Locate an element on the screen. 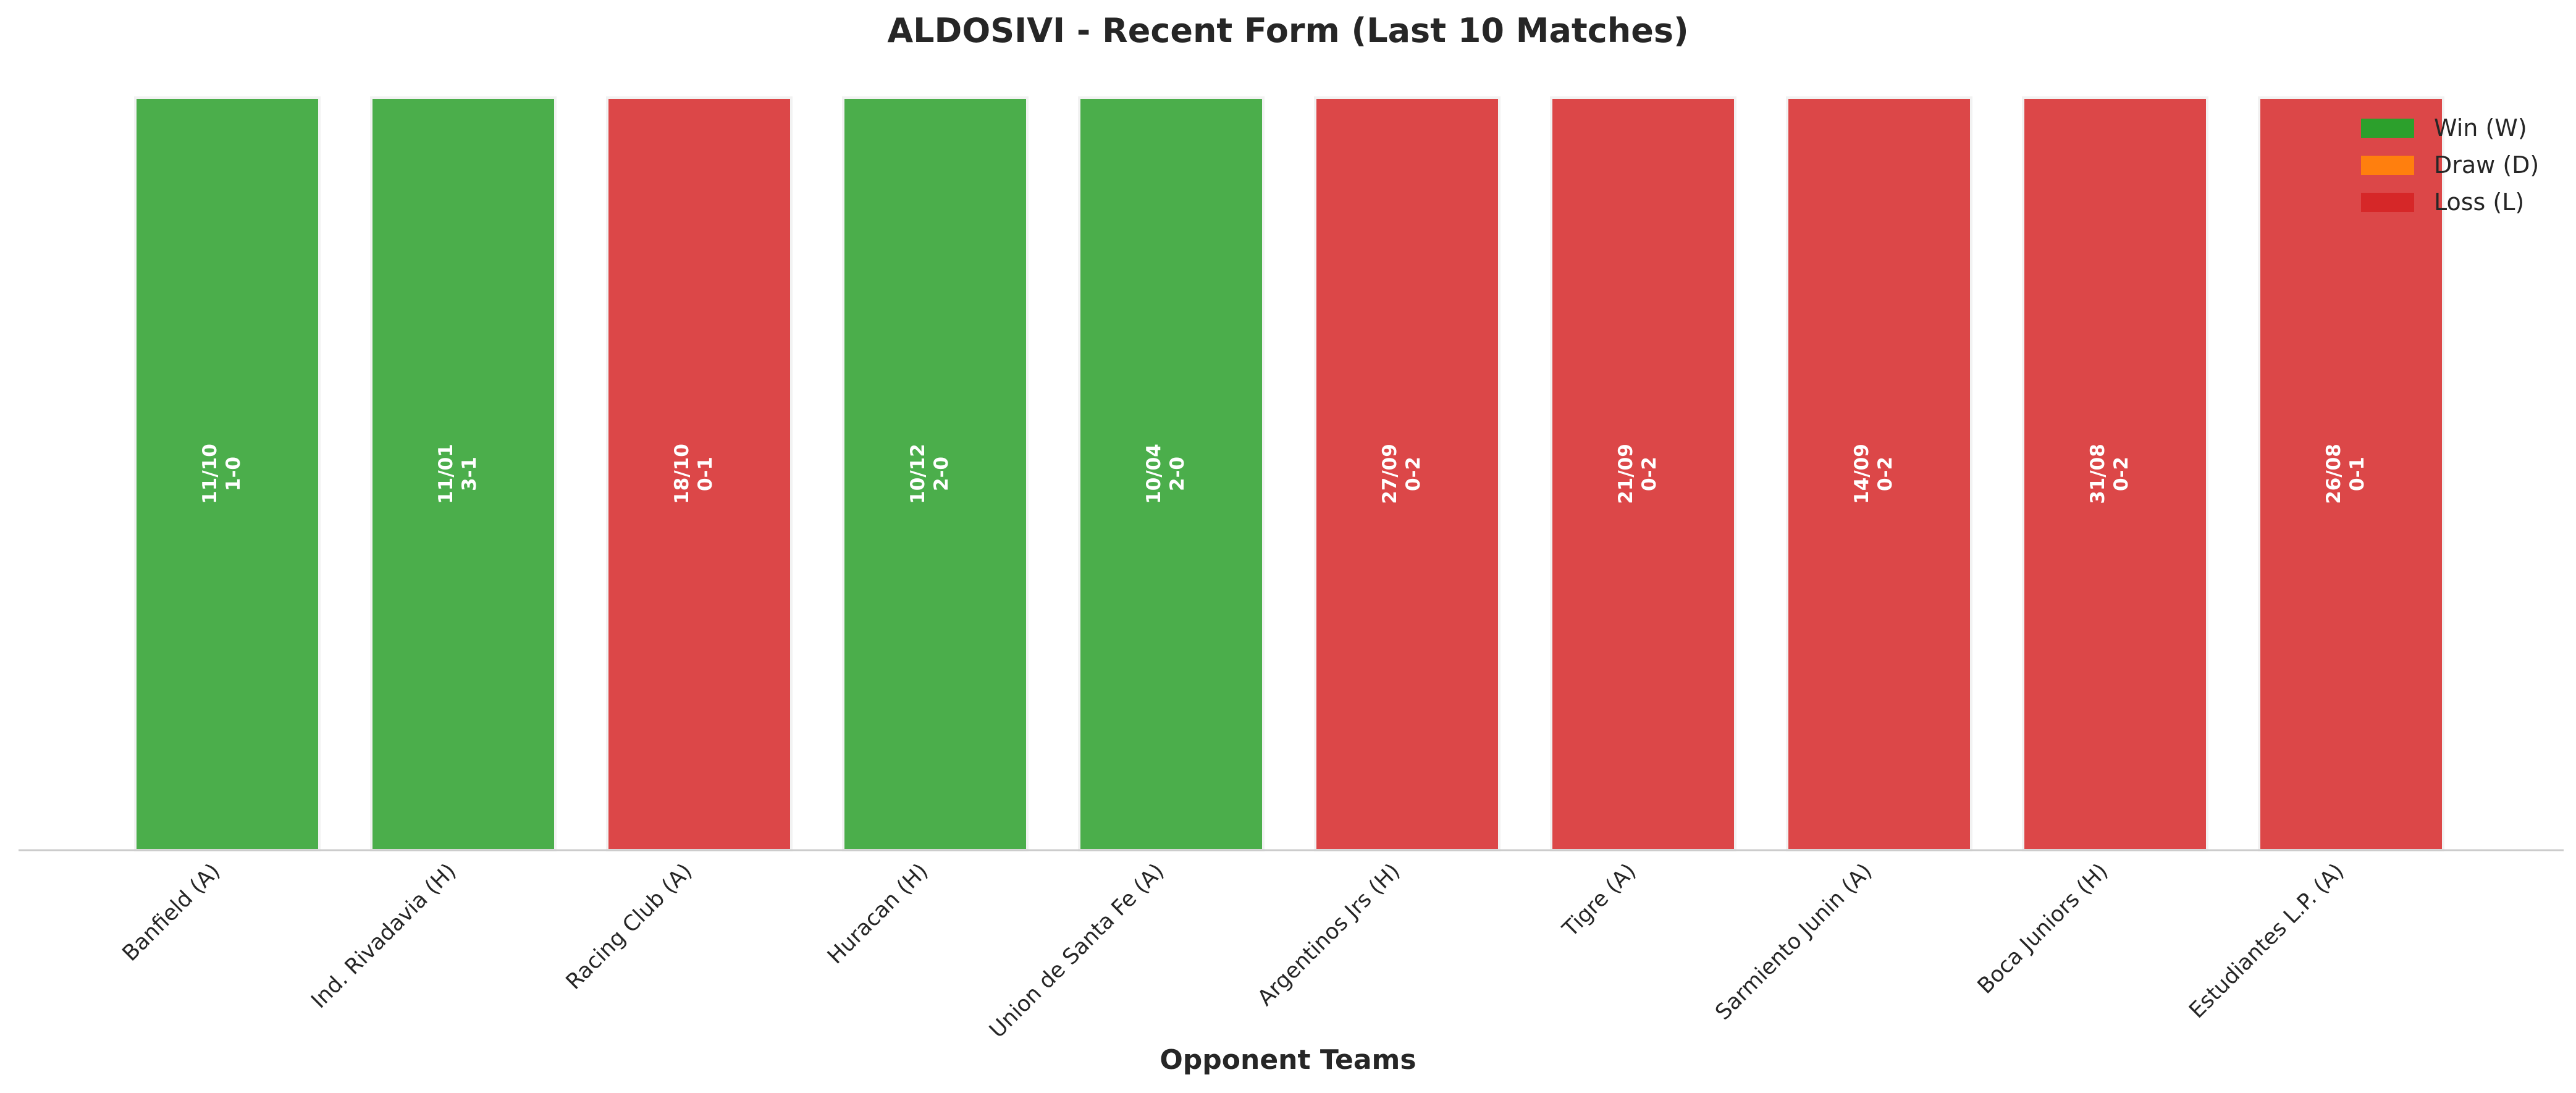  chart-title: ALDOSIVI - Recent Form (Last 10 Matches) is located at coordinates (1287, 31).